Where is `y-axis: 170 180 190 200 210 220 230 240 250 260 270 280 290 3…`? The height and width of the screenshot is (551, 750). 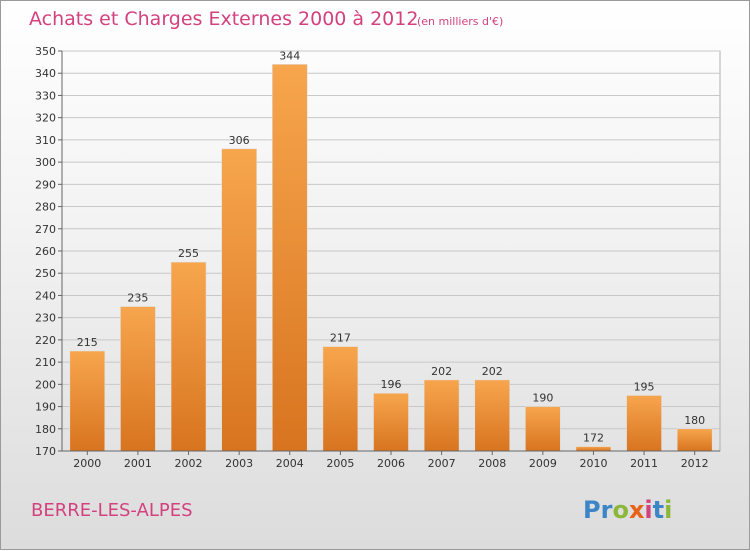
y-axis: 170 180 190 200 210 220 230 240 250 260 270 280 290 3… is located at coordinates (49, 251).